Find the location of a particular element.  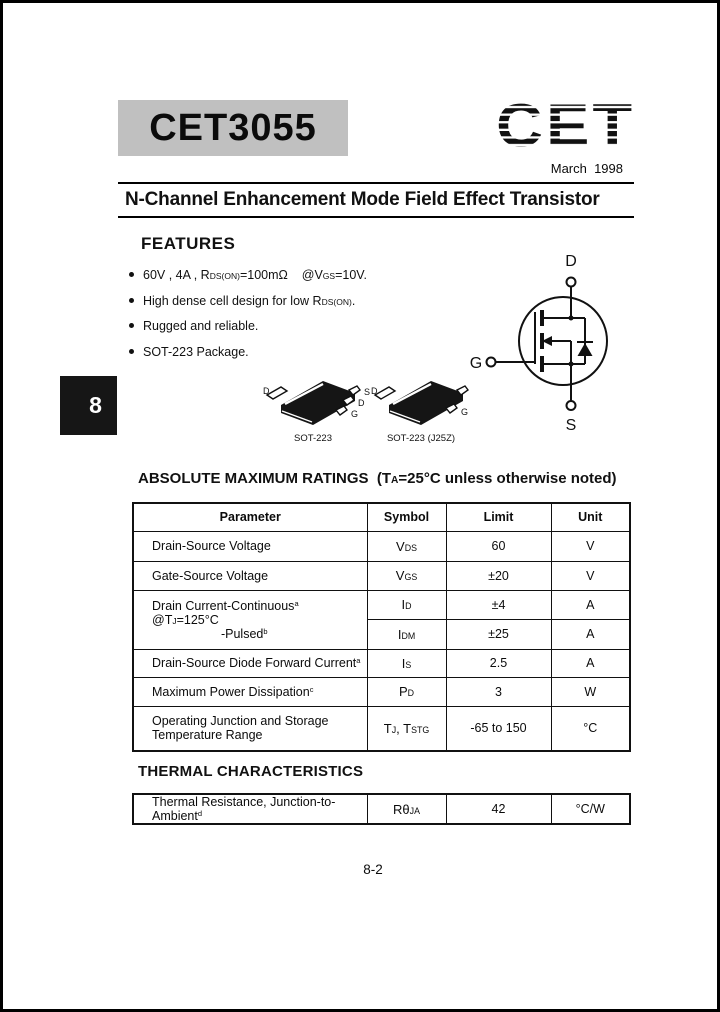

param-line1: Drain Current-Continuousa @TJ=125°C is located at coordinates (229, 612).